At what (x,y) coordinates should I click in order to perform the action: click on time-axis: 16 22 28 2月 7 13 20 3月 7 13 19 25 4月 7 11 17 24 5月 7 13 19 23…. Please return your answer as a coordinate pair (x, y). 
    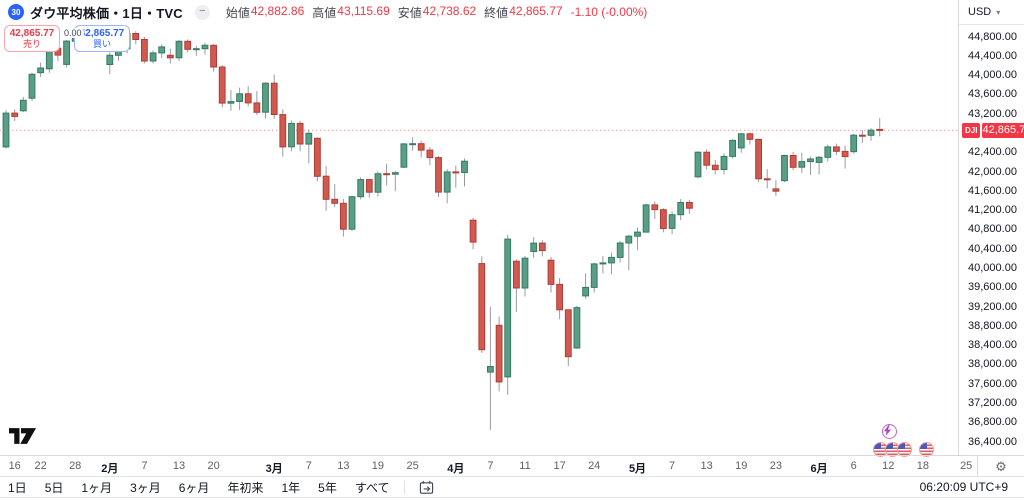
    Looking at the image, I should click on (488, 465).